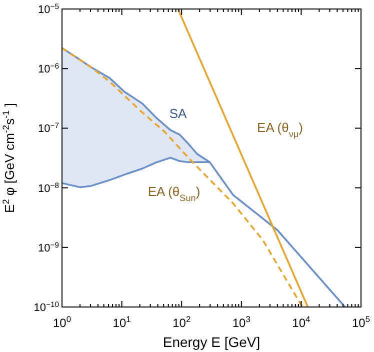 The height and width of the screenshot is (352, 374). I want to click on series-label: EA (θ$_{νμ}$), so click(280, 129).